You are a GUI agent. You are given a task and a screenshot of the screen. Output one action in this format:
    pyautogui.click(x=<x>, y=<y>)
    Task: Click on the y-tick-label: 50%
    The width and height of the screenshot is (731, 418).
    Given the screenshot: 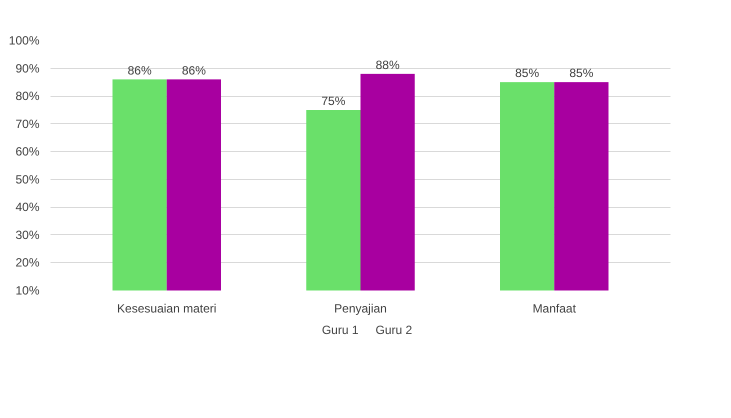 What is the action you would take?
    pyautogui.click(x=27, y=179)
    